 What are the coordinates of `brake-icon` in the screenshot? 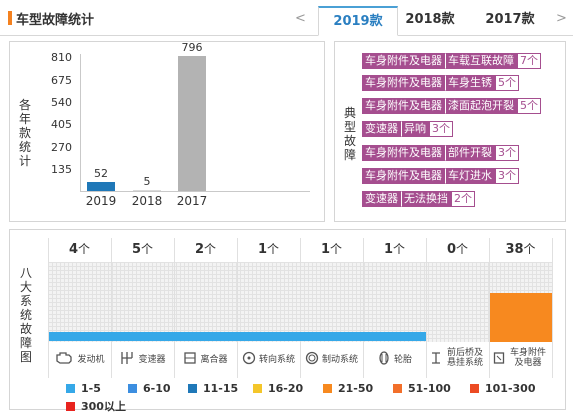 It's located at (312, 358).